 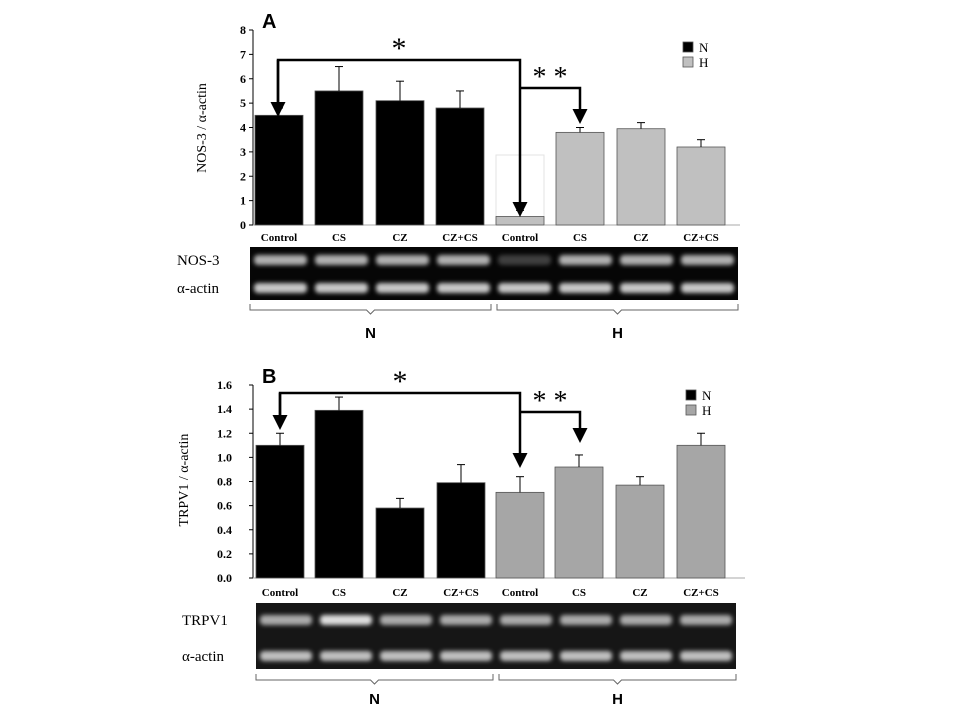 What do you see at coordinates (243, 152) in the screenshot?
I see `y-tick-label: 3` at bounding box center [243, 152].